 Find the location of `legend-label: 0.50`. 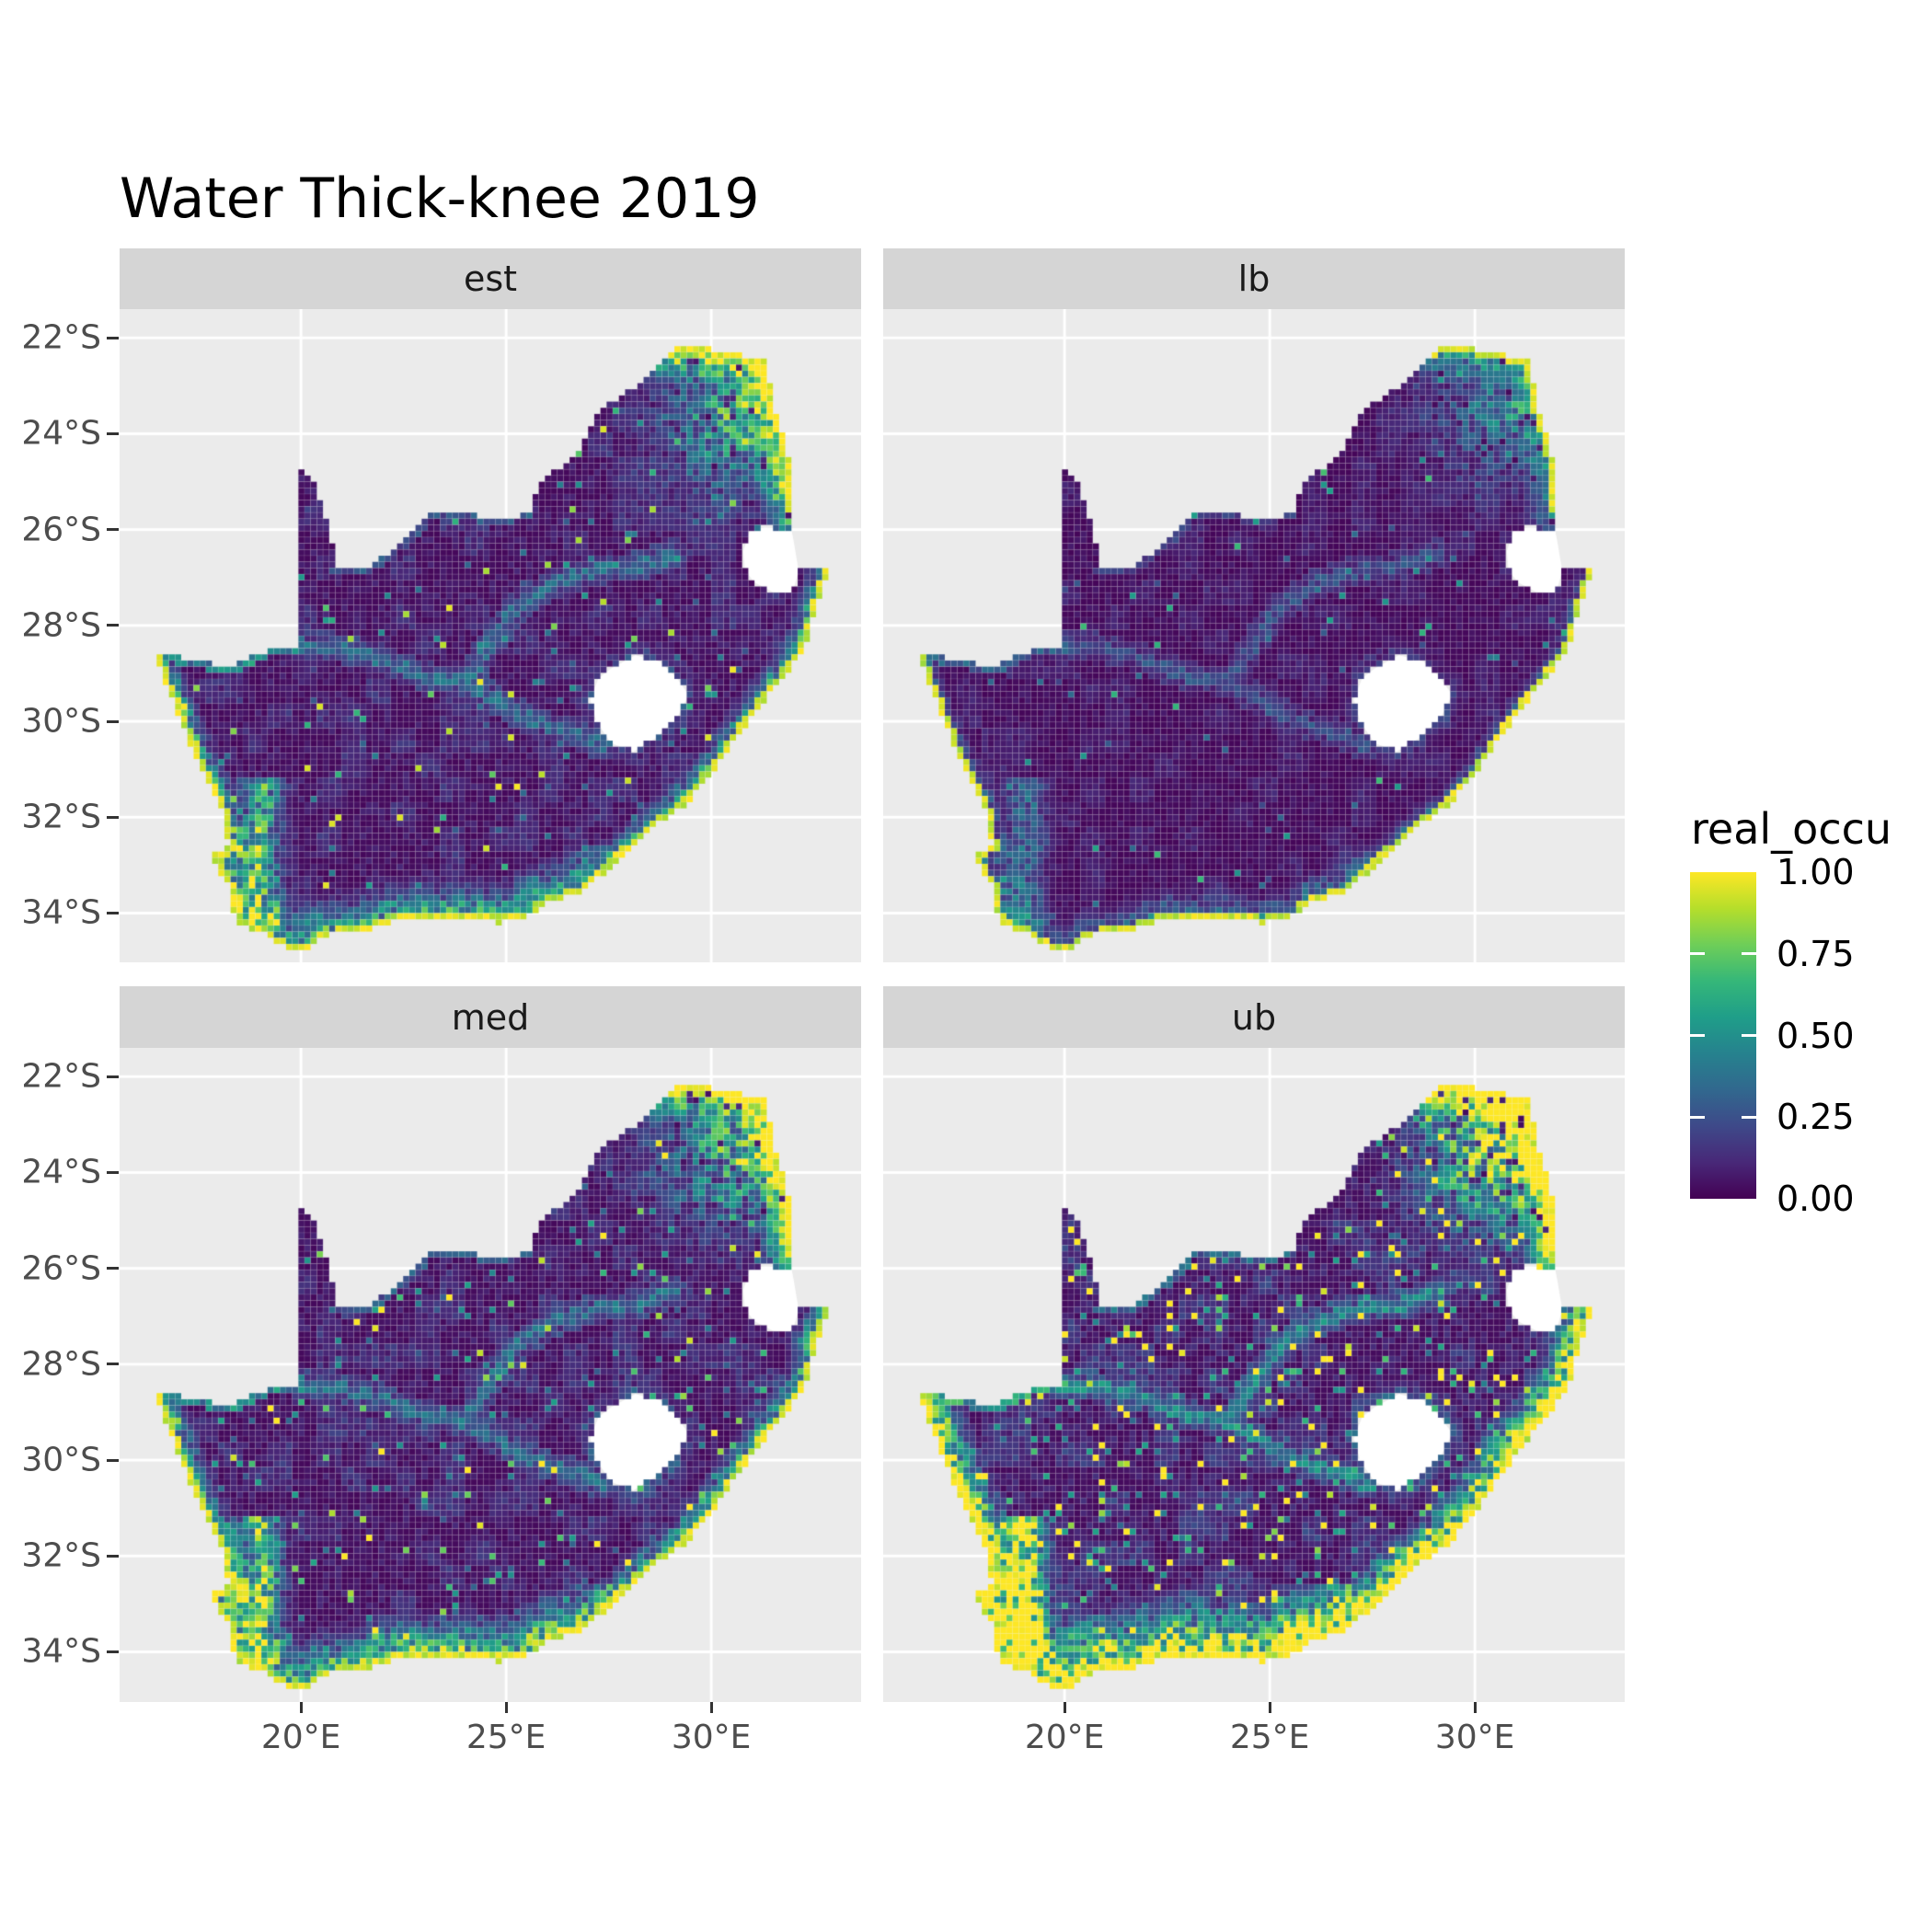

legend-label: 0.50 is located at coordinates (1816, 1035).